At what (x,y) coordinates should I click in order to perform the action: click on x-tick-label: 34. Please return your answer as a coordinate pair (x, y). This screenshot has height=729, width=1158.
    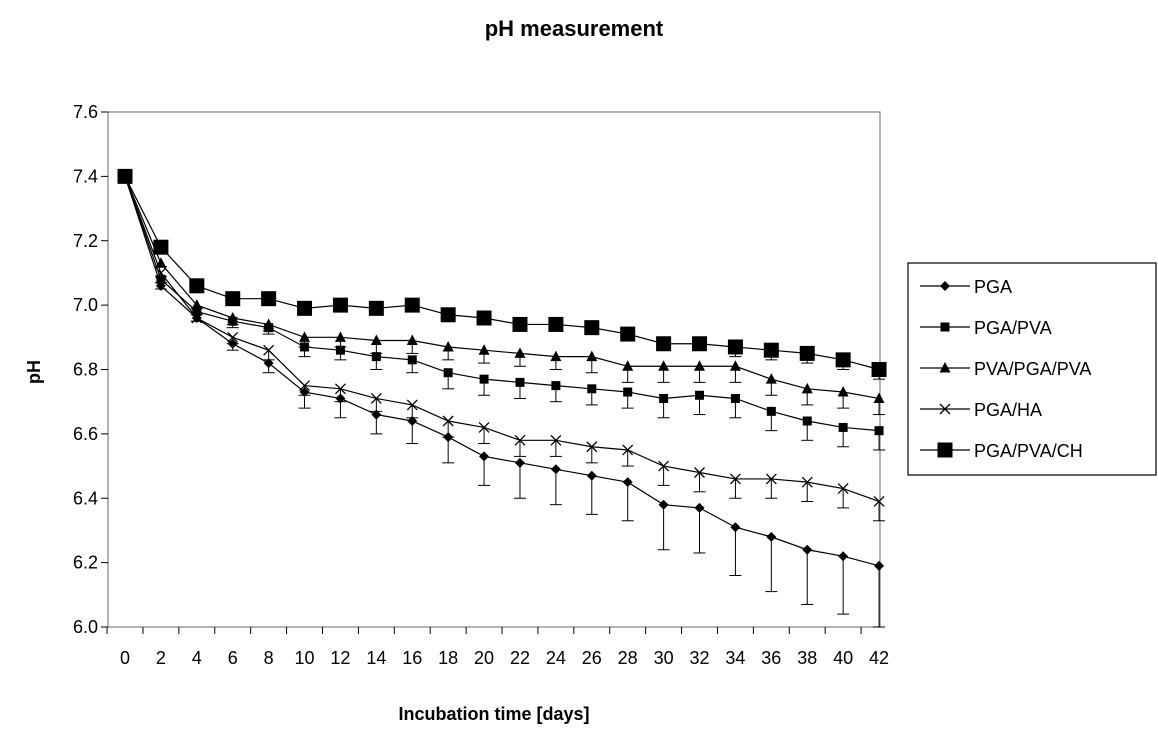
    Looking at the image, I should click on (735, 658).